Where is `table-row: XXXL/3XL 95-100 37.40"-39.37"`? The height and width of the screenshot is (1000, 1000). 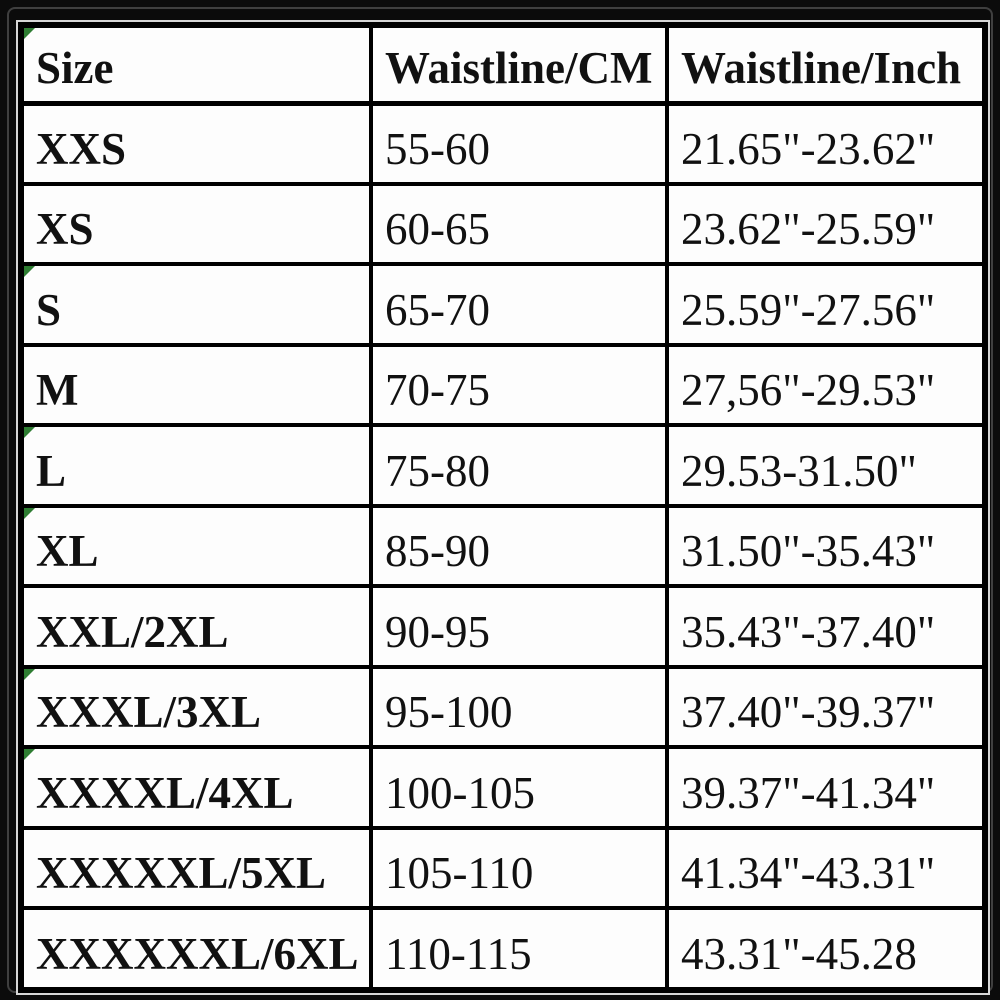 table-row: XXXL/3XL 95-100 37.40"-39.37" is located at coordinates (503, 707).